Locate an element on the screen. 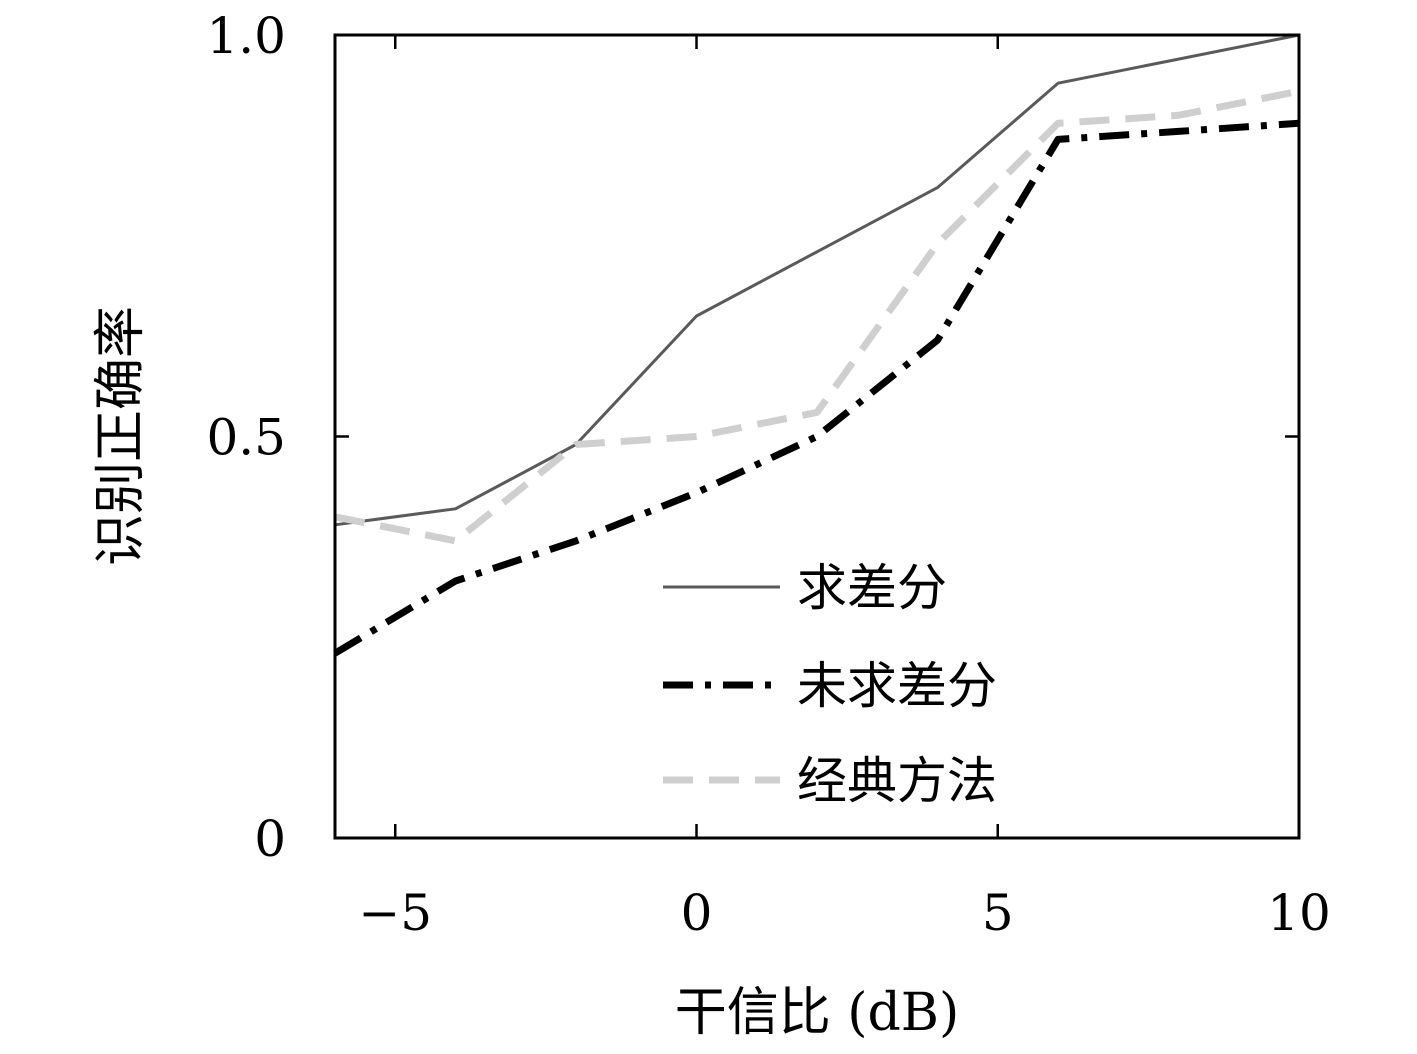  y-tick-label: 0.5 is located at coordinates (246, 438).